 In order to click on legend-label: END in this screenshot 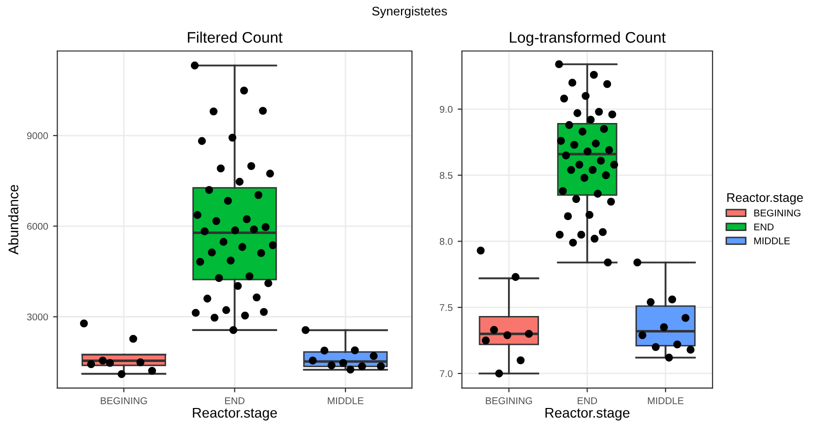, I will do `click(764, 227)`.